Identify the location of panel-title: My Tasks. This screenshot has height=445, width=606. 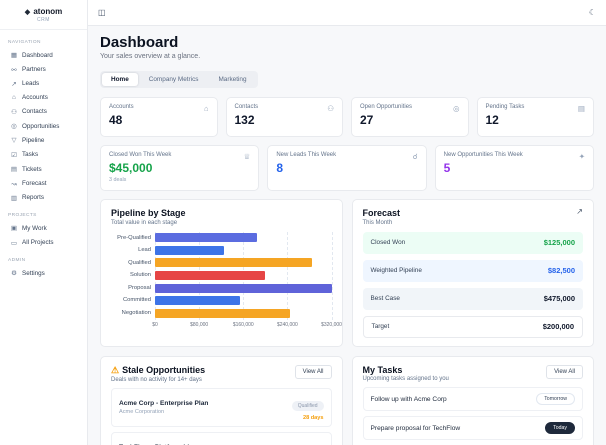
(382, 369).